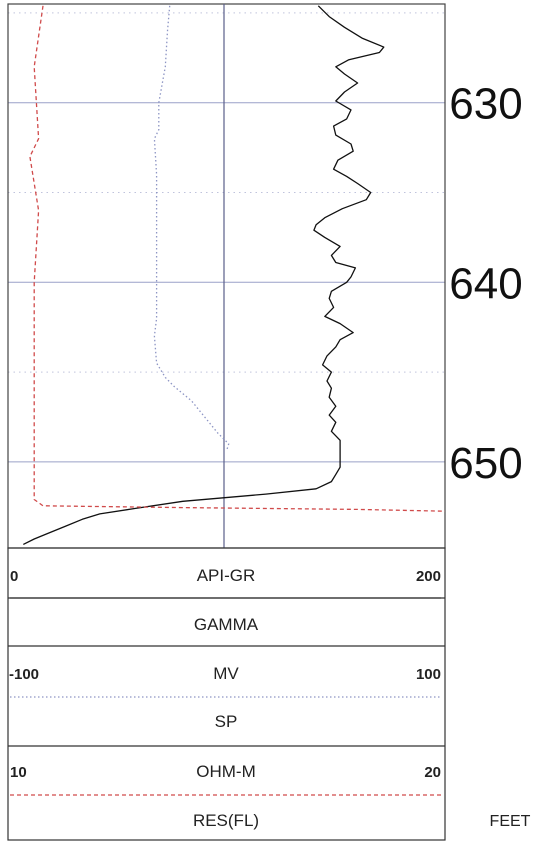 This screenshot has height=844, width=543. What do you see at coordinates (510, 821) in the screenshot?
I see `depth-unit-label: FEET` at bounding box center [510, 821].